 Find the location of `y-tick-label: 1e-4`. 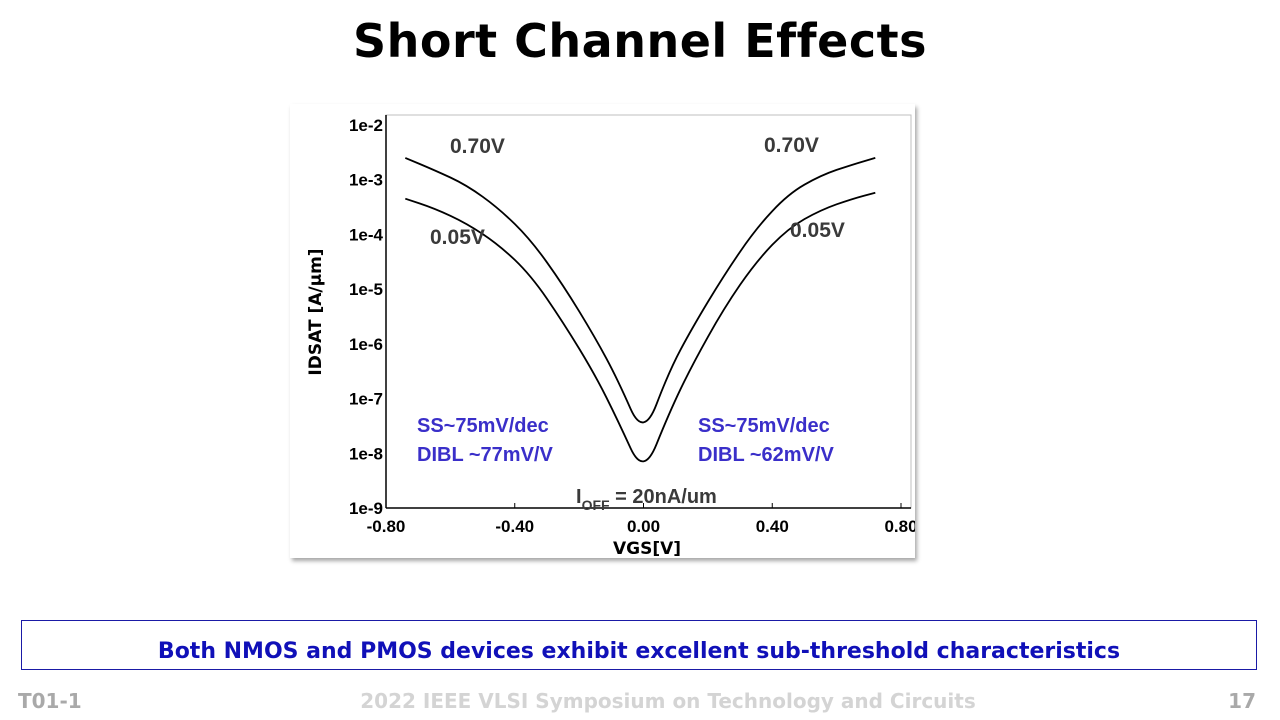

y-tick-label: 1e-4 is located at coordinates (366, 234).